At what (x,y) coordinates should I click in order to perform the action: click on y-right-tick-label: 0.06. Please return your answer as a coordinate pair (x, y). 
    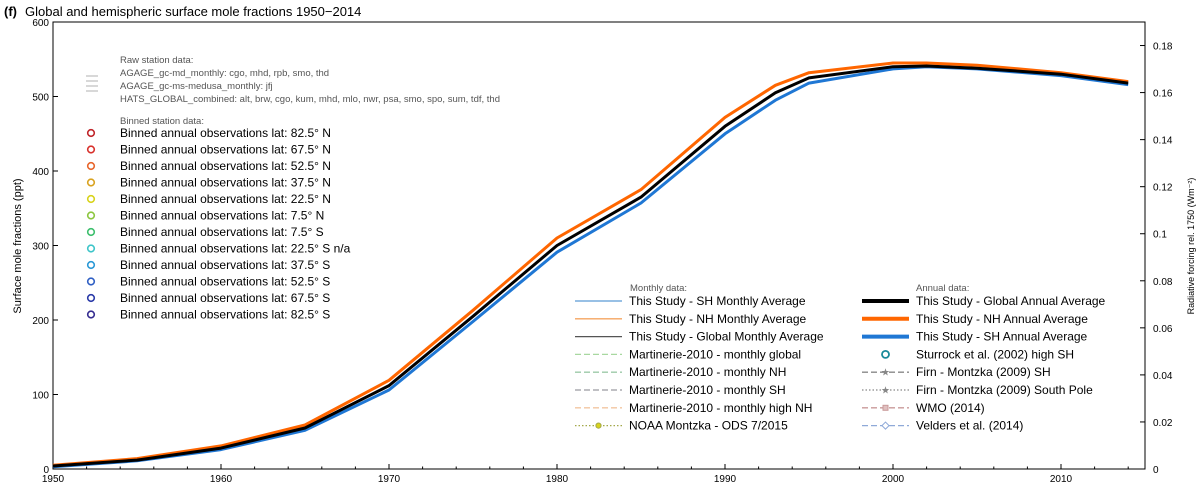
    Looking at the image, I should click on (1163, 329).